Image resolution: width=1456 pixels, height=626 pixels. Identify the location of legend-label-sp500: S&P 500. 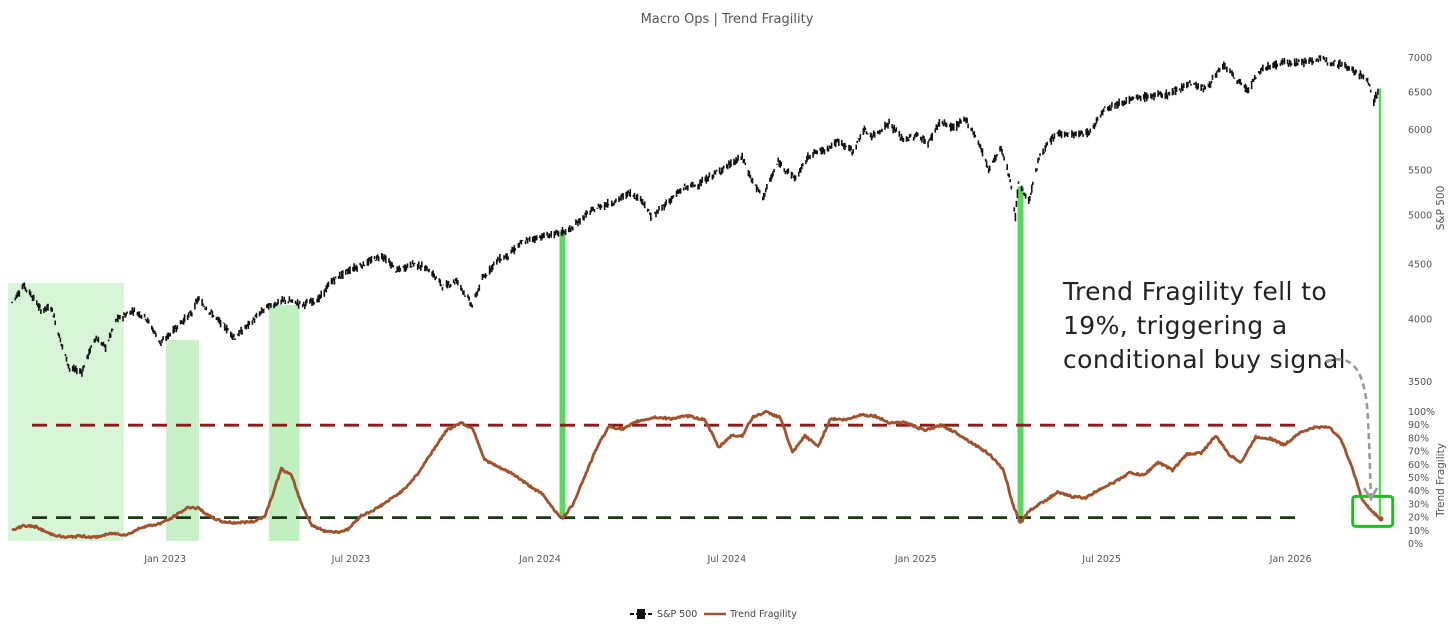
(677, 614).